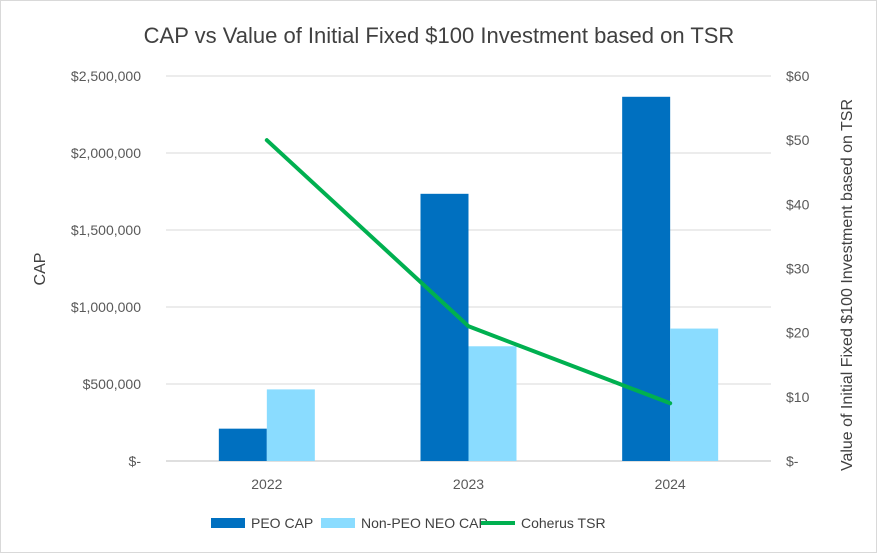 Image resolution: width=877 pixels, height=553 pixels. I want to click on y2-tick-label: $50, so click(798, 140).